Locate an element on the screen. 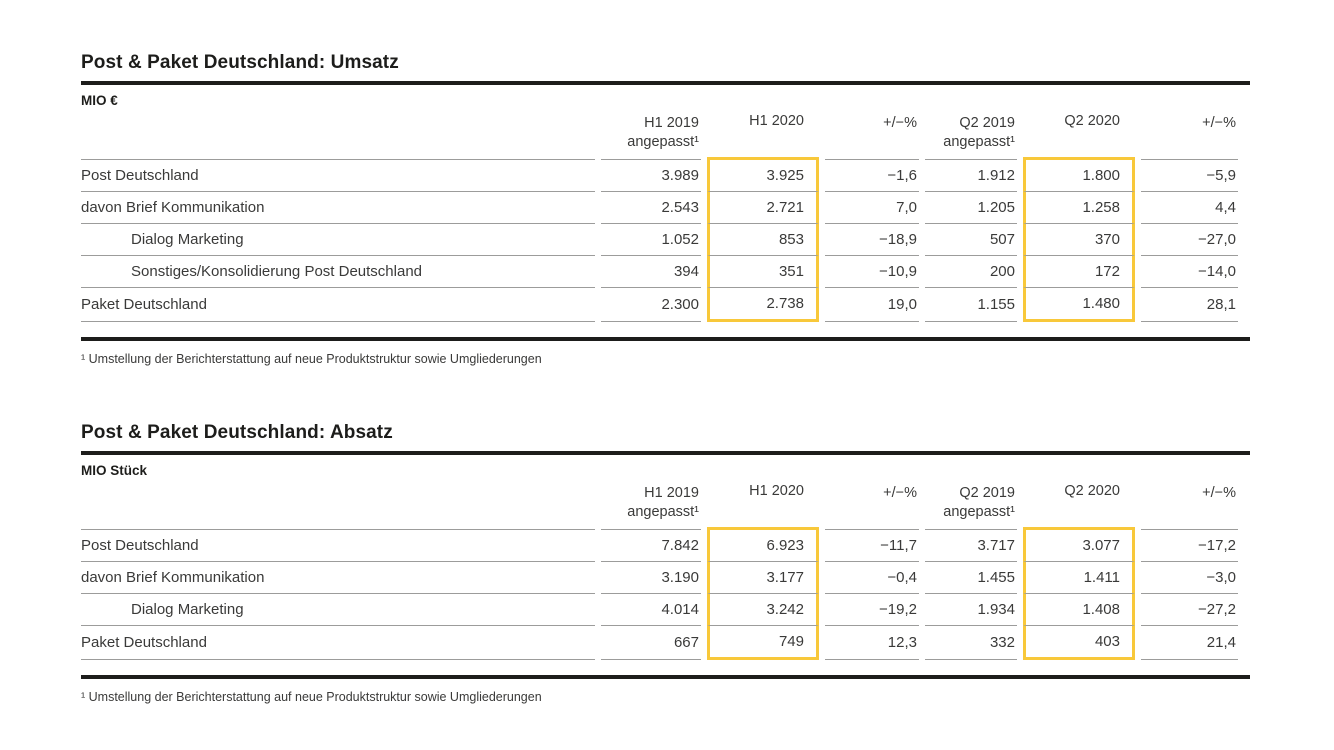 This screenshot has height=750, width=1334. value-cell: 2.300 is located at coordinates (651, 305).